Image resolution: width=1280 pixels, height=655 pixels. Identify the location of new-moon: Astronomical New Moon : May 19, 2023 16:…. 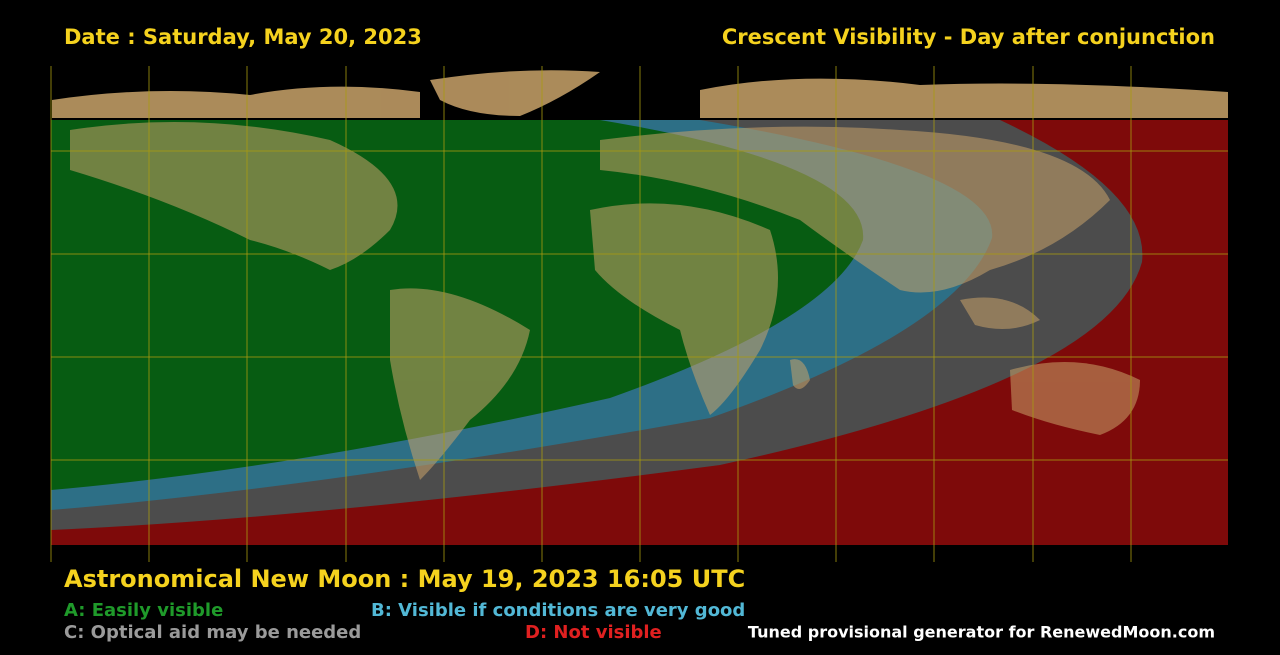
(404, 579).